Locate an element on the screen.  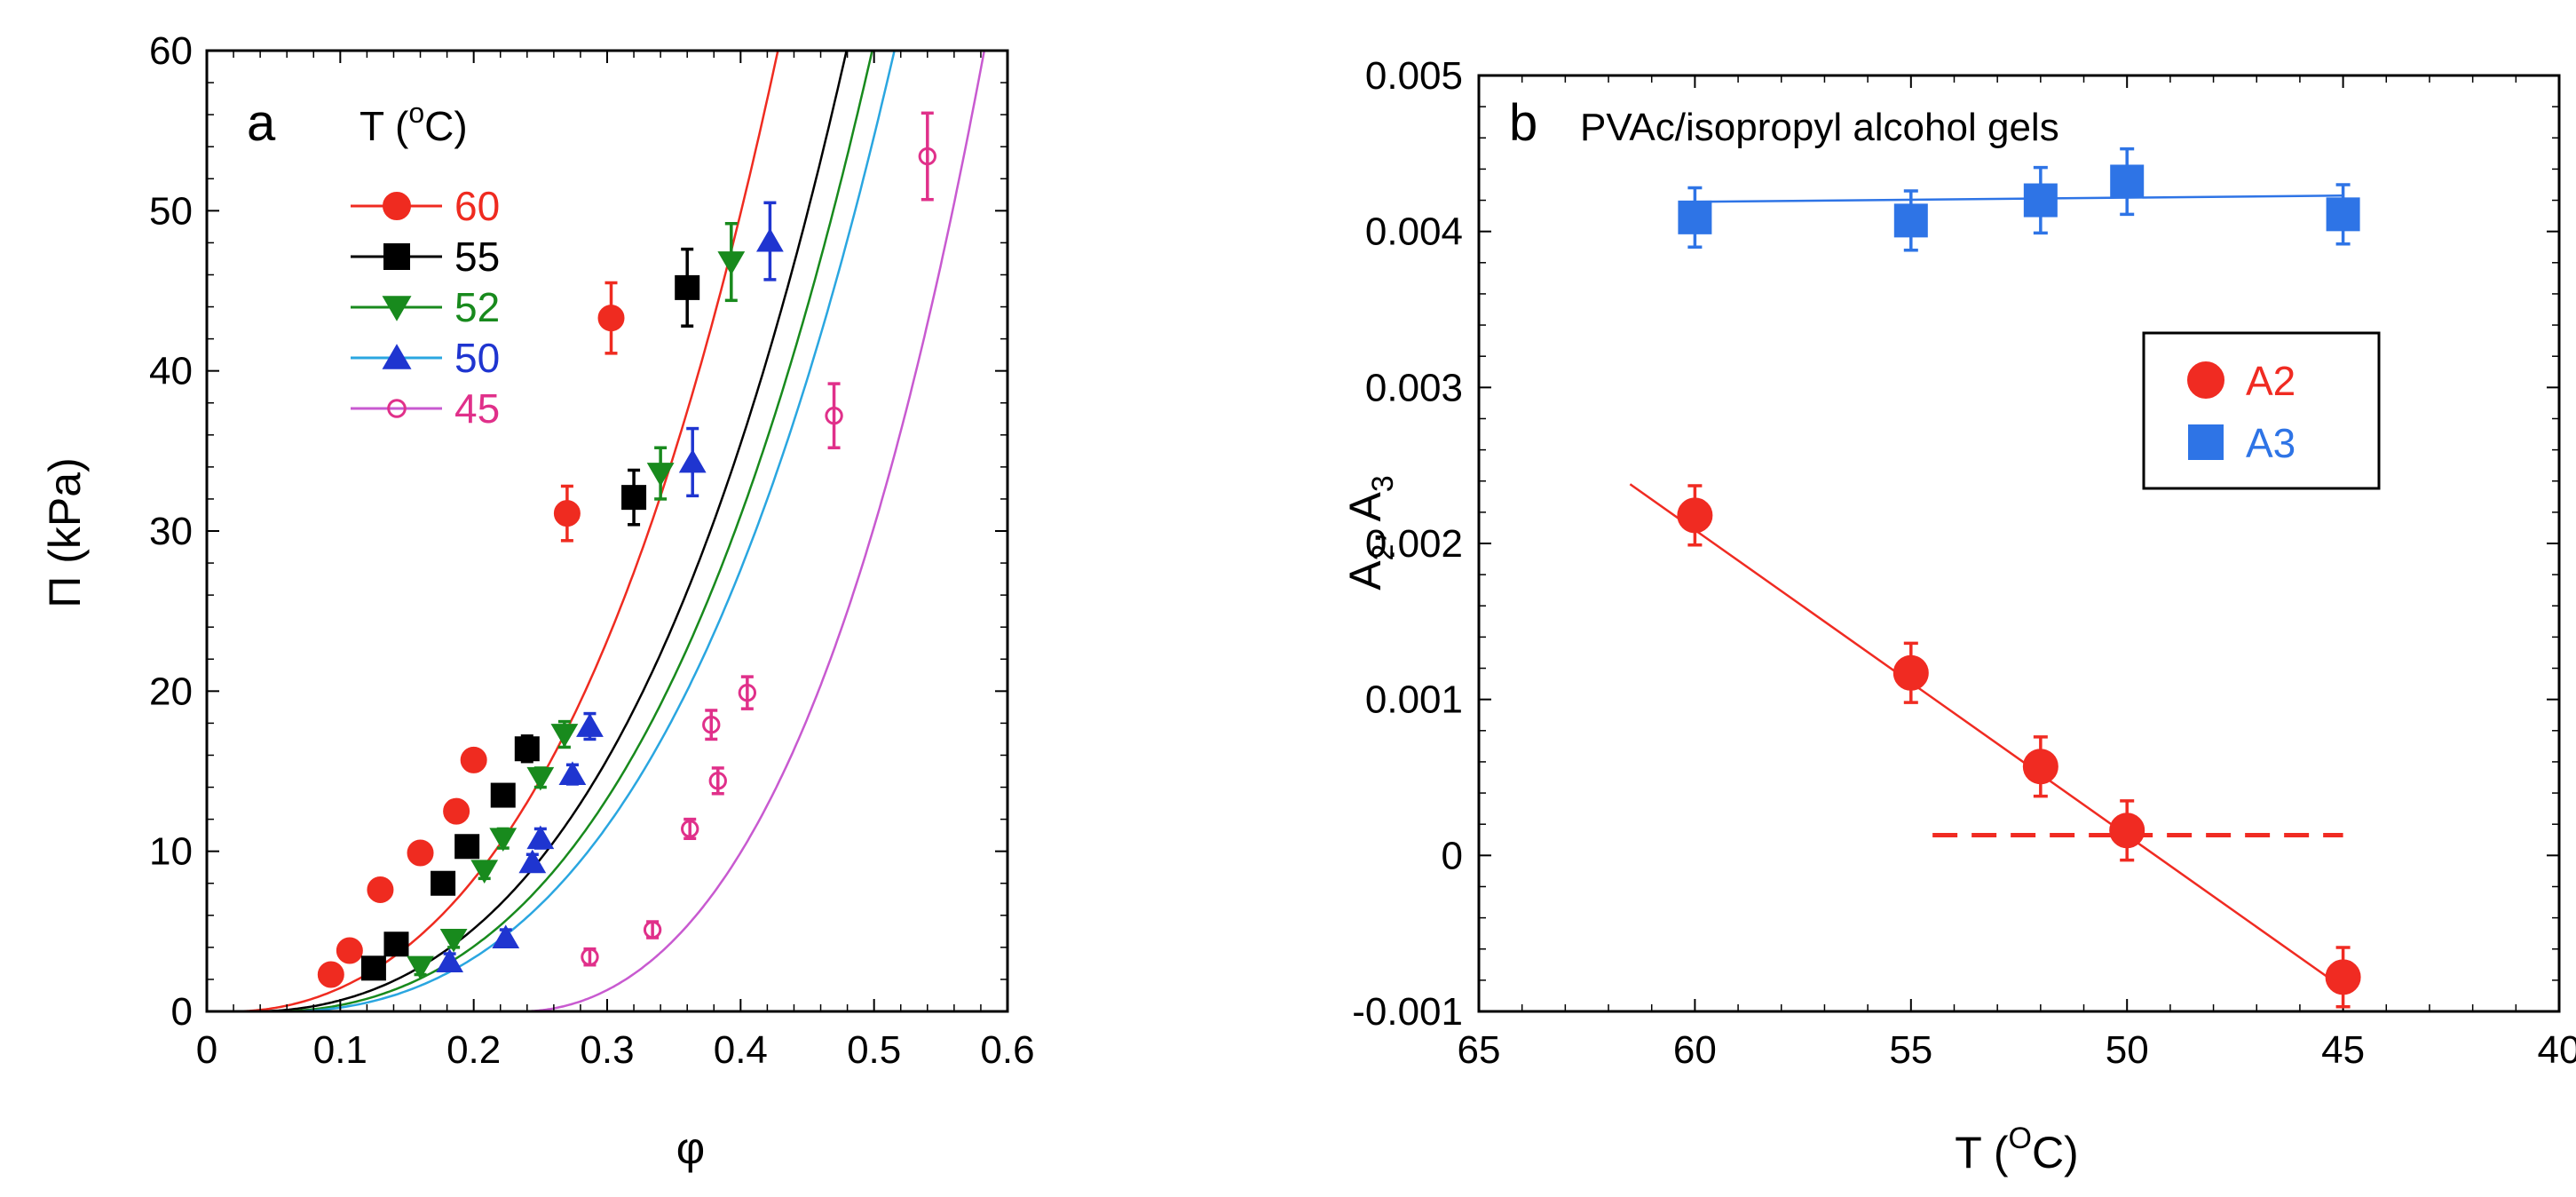
a-y-tick-label: 30 is located at coordinates (171, 531).